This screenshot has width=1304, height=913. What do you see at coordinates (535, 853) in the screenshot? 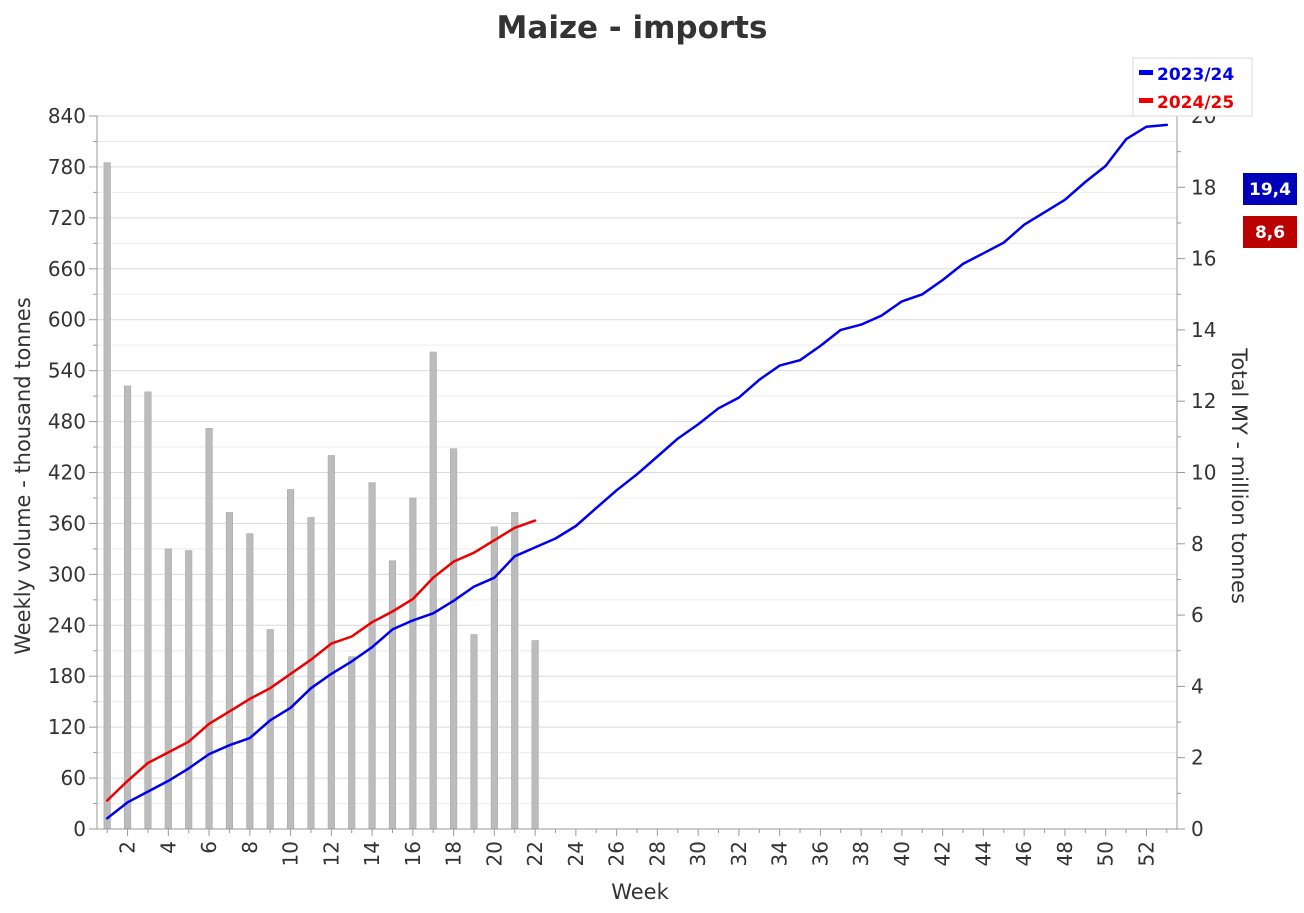
I see `x-tick-label: 22` at bounding box center [535, 853].